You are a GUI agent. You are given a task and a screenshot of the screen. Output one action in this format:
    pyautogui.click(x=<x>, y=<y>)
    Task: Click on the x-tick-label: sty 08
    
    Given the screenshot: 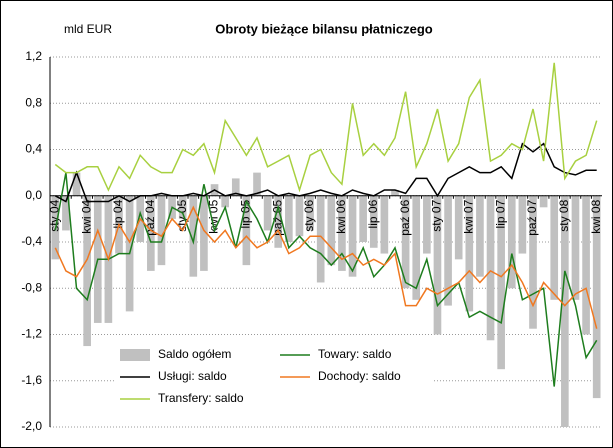 What is the action you would take?
    pyautogui.click(x=564, y=215)
    